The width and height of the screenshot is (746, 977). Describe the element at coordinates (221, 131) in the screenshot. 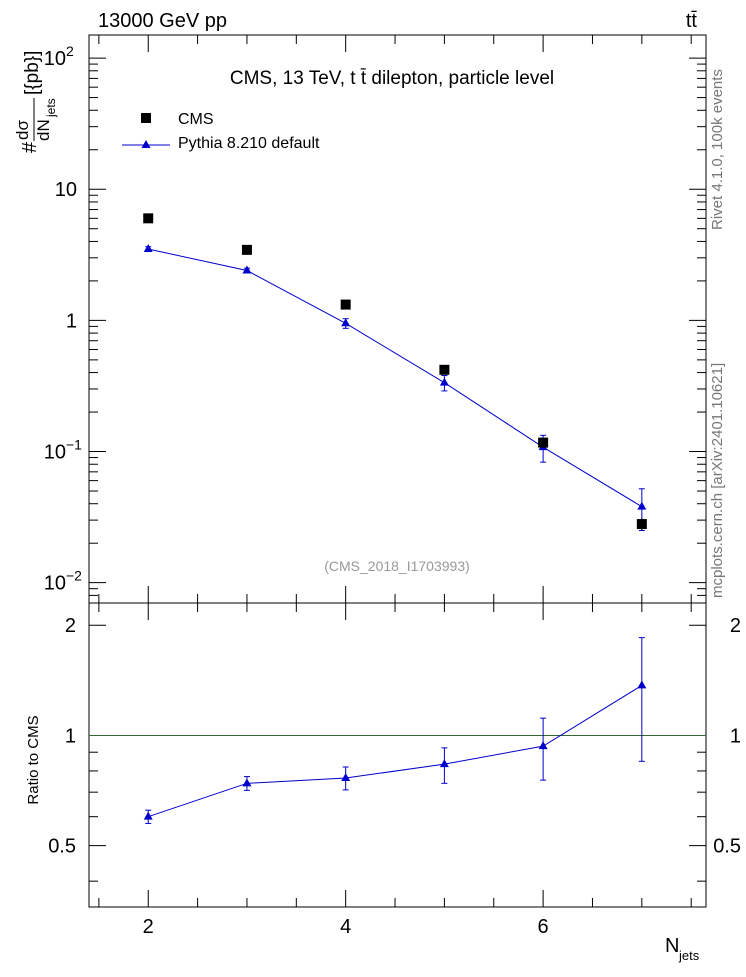

I see `legend: CMS Pythia 8.210 default` at that location.